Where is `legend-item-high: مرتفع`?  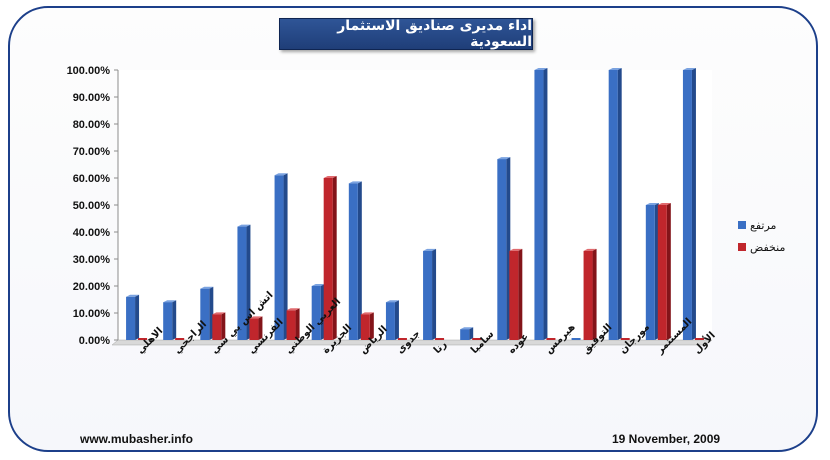 legend-item-high: مرتفع is located at coordinates (761, 225).